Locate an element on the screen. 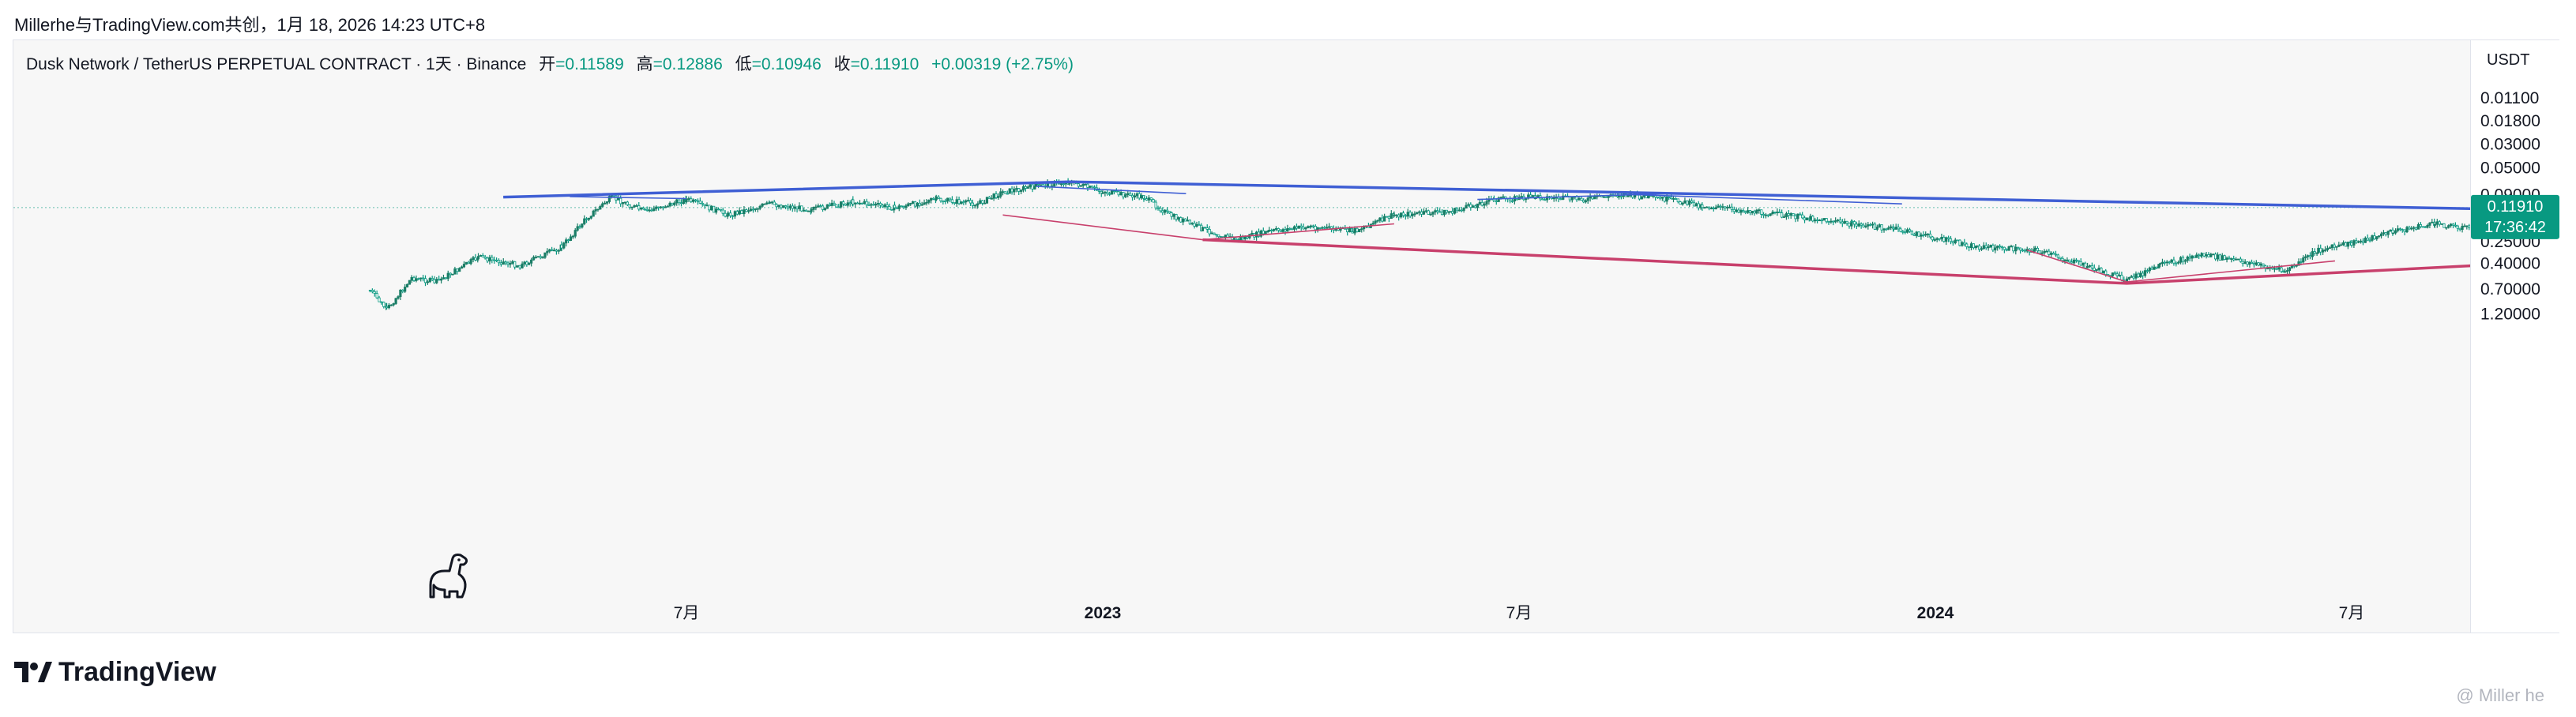 Image resolution: width=2576 pixels, height=717 pixels. price-tick-label: 1.20000 is located at coordinates (2510, 314).